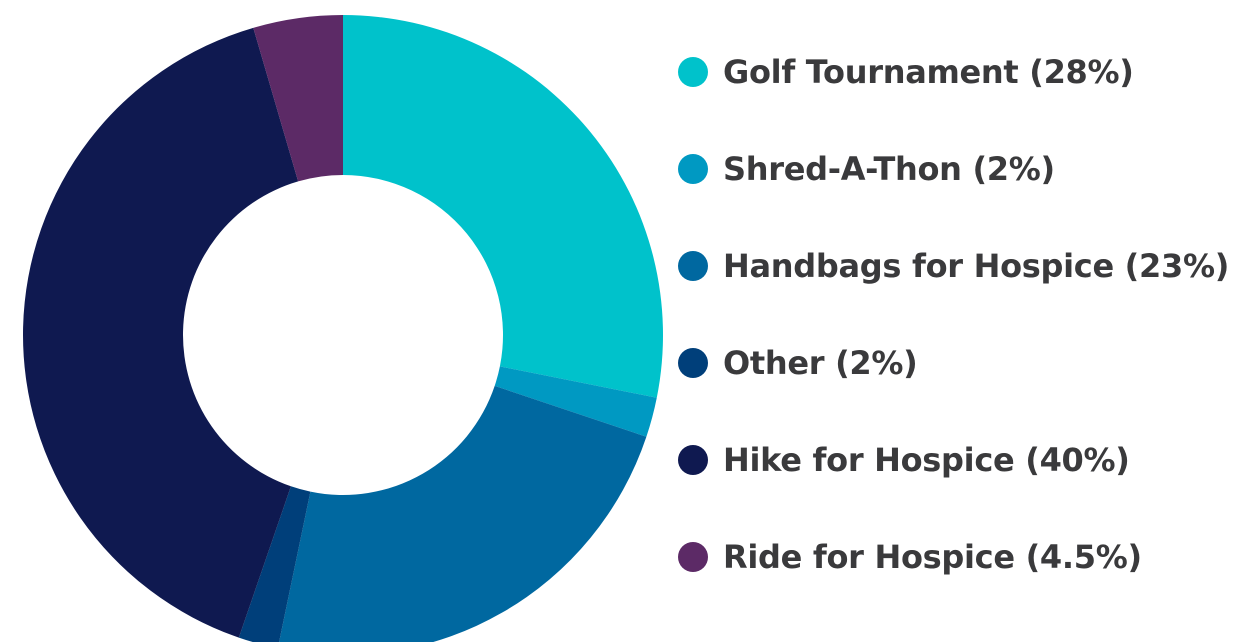  I want to click on slice-shred-a-thon, so click(575, 401).